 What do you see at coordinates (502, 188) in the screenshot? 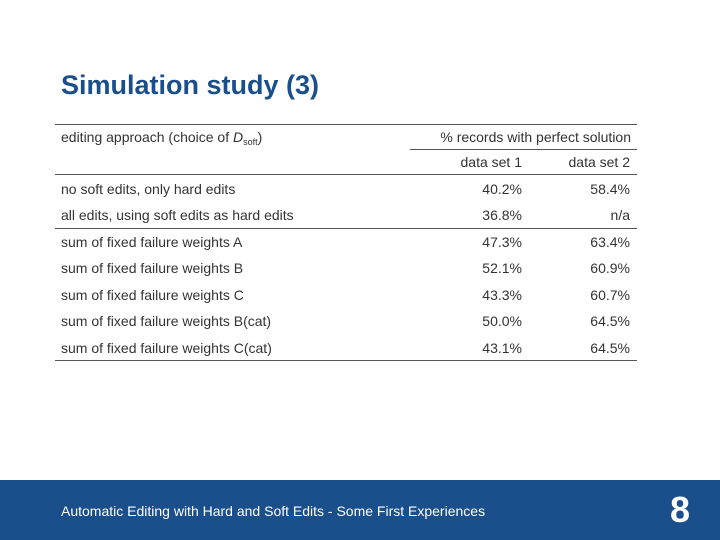
I see `cell-data-set-1: 40.2%` at bounding box center [502, 188].